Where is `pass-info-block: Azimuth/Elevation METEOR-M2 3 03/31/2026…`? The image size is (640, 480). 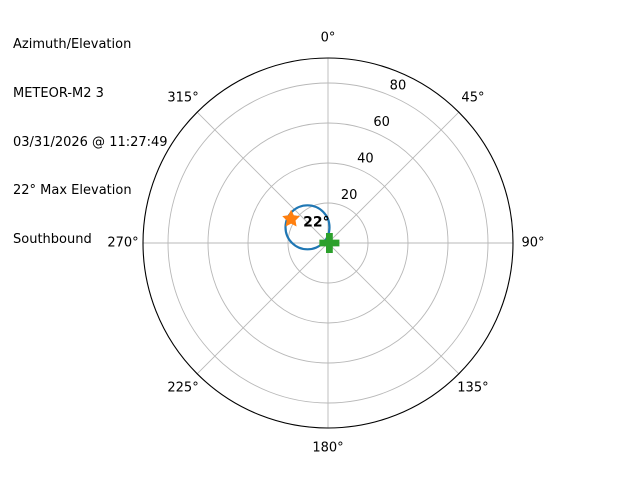
pass-info-block: Azimuth/Elevation METEOR-M2 3 03/31/2026… is located at coordinates (90, 134).